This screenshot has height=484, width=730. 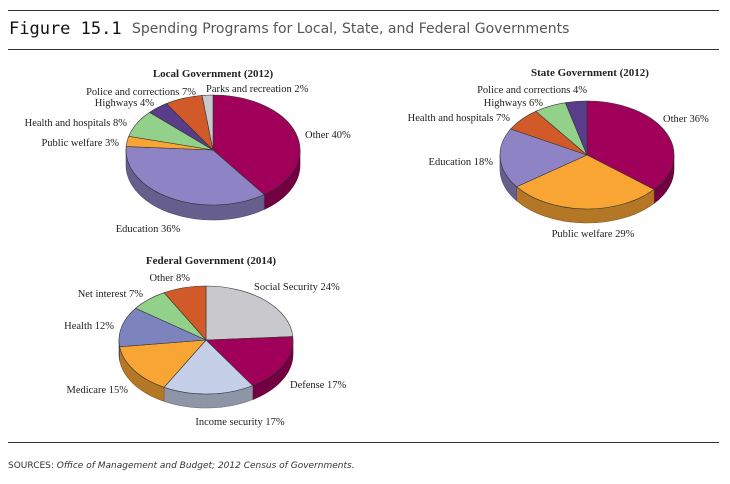 I want to click on pie-label-2-5: Highways 6%, so click(x=513, y=103).